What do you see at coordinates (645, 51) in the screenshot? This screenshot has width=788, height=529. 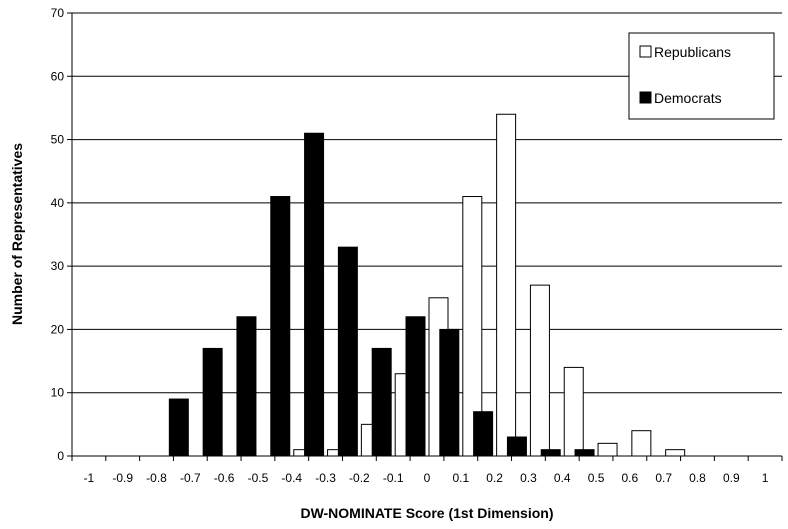 I see `legend-swatch-republicans` at bounding box center [645, 51].